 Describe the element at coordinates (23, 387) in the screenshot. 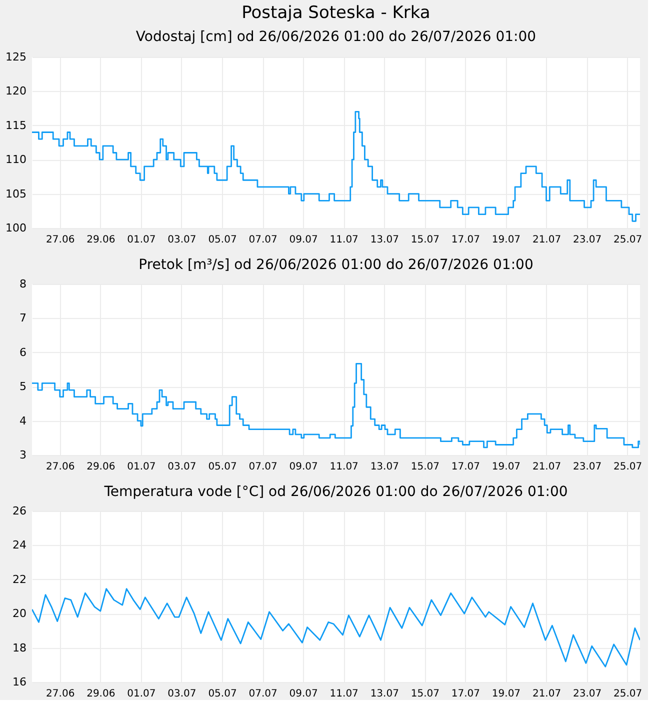

I see `y-tick-label: 5` at that location.